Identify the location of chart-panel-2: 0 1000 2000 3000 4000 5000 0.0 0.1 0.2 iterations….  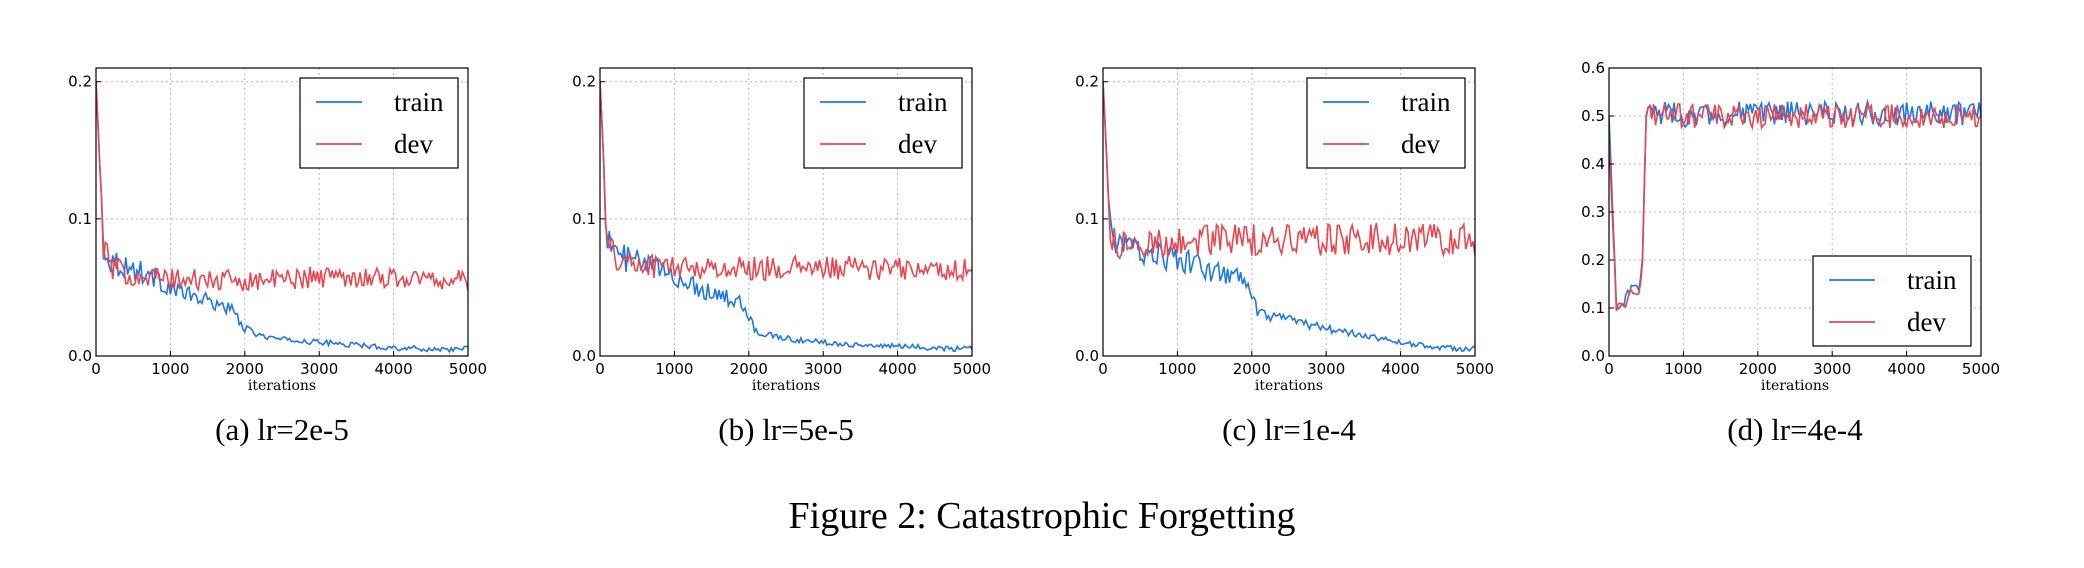
(781, 257).